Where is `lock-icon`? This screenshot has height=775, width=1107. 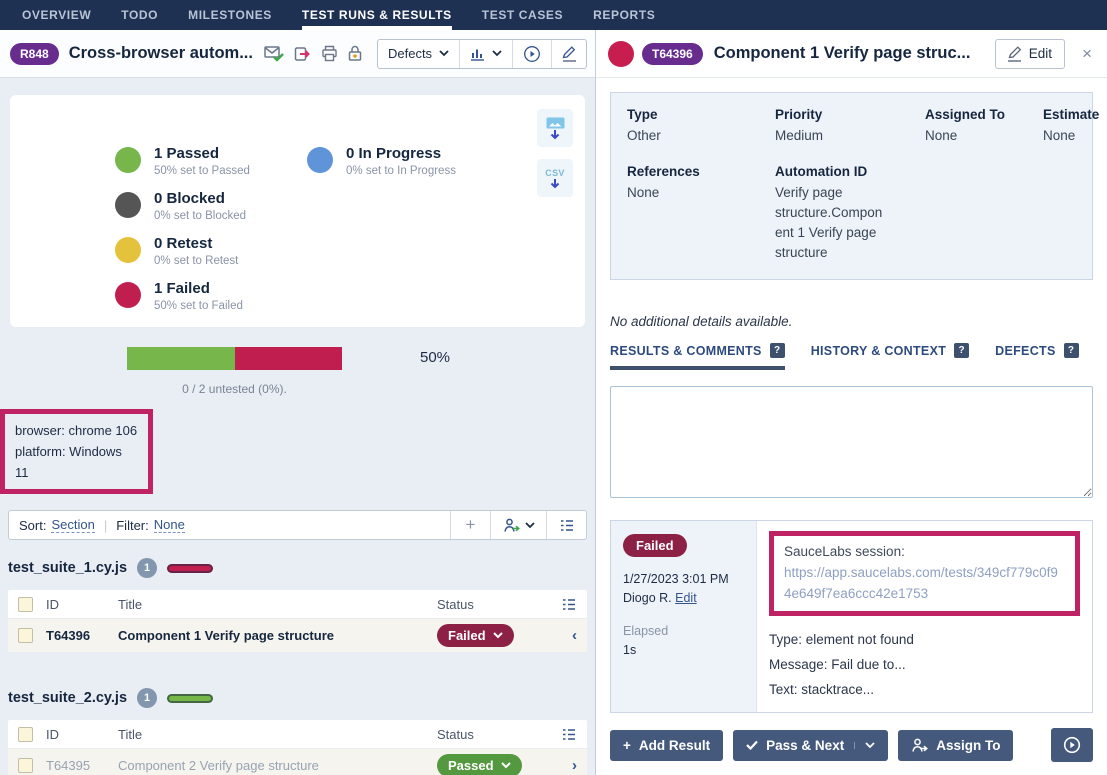 lock-icon is located at coordinates (355, 53).